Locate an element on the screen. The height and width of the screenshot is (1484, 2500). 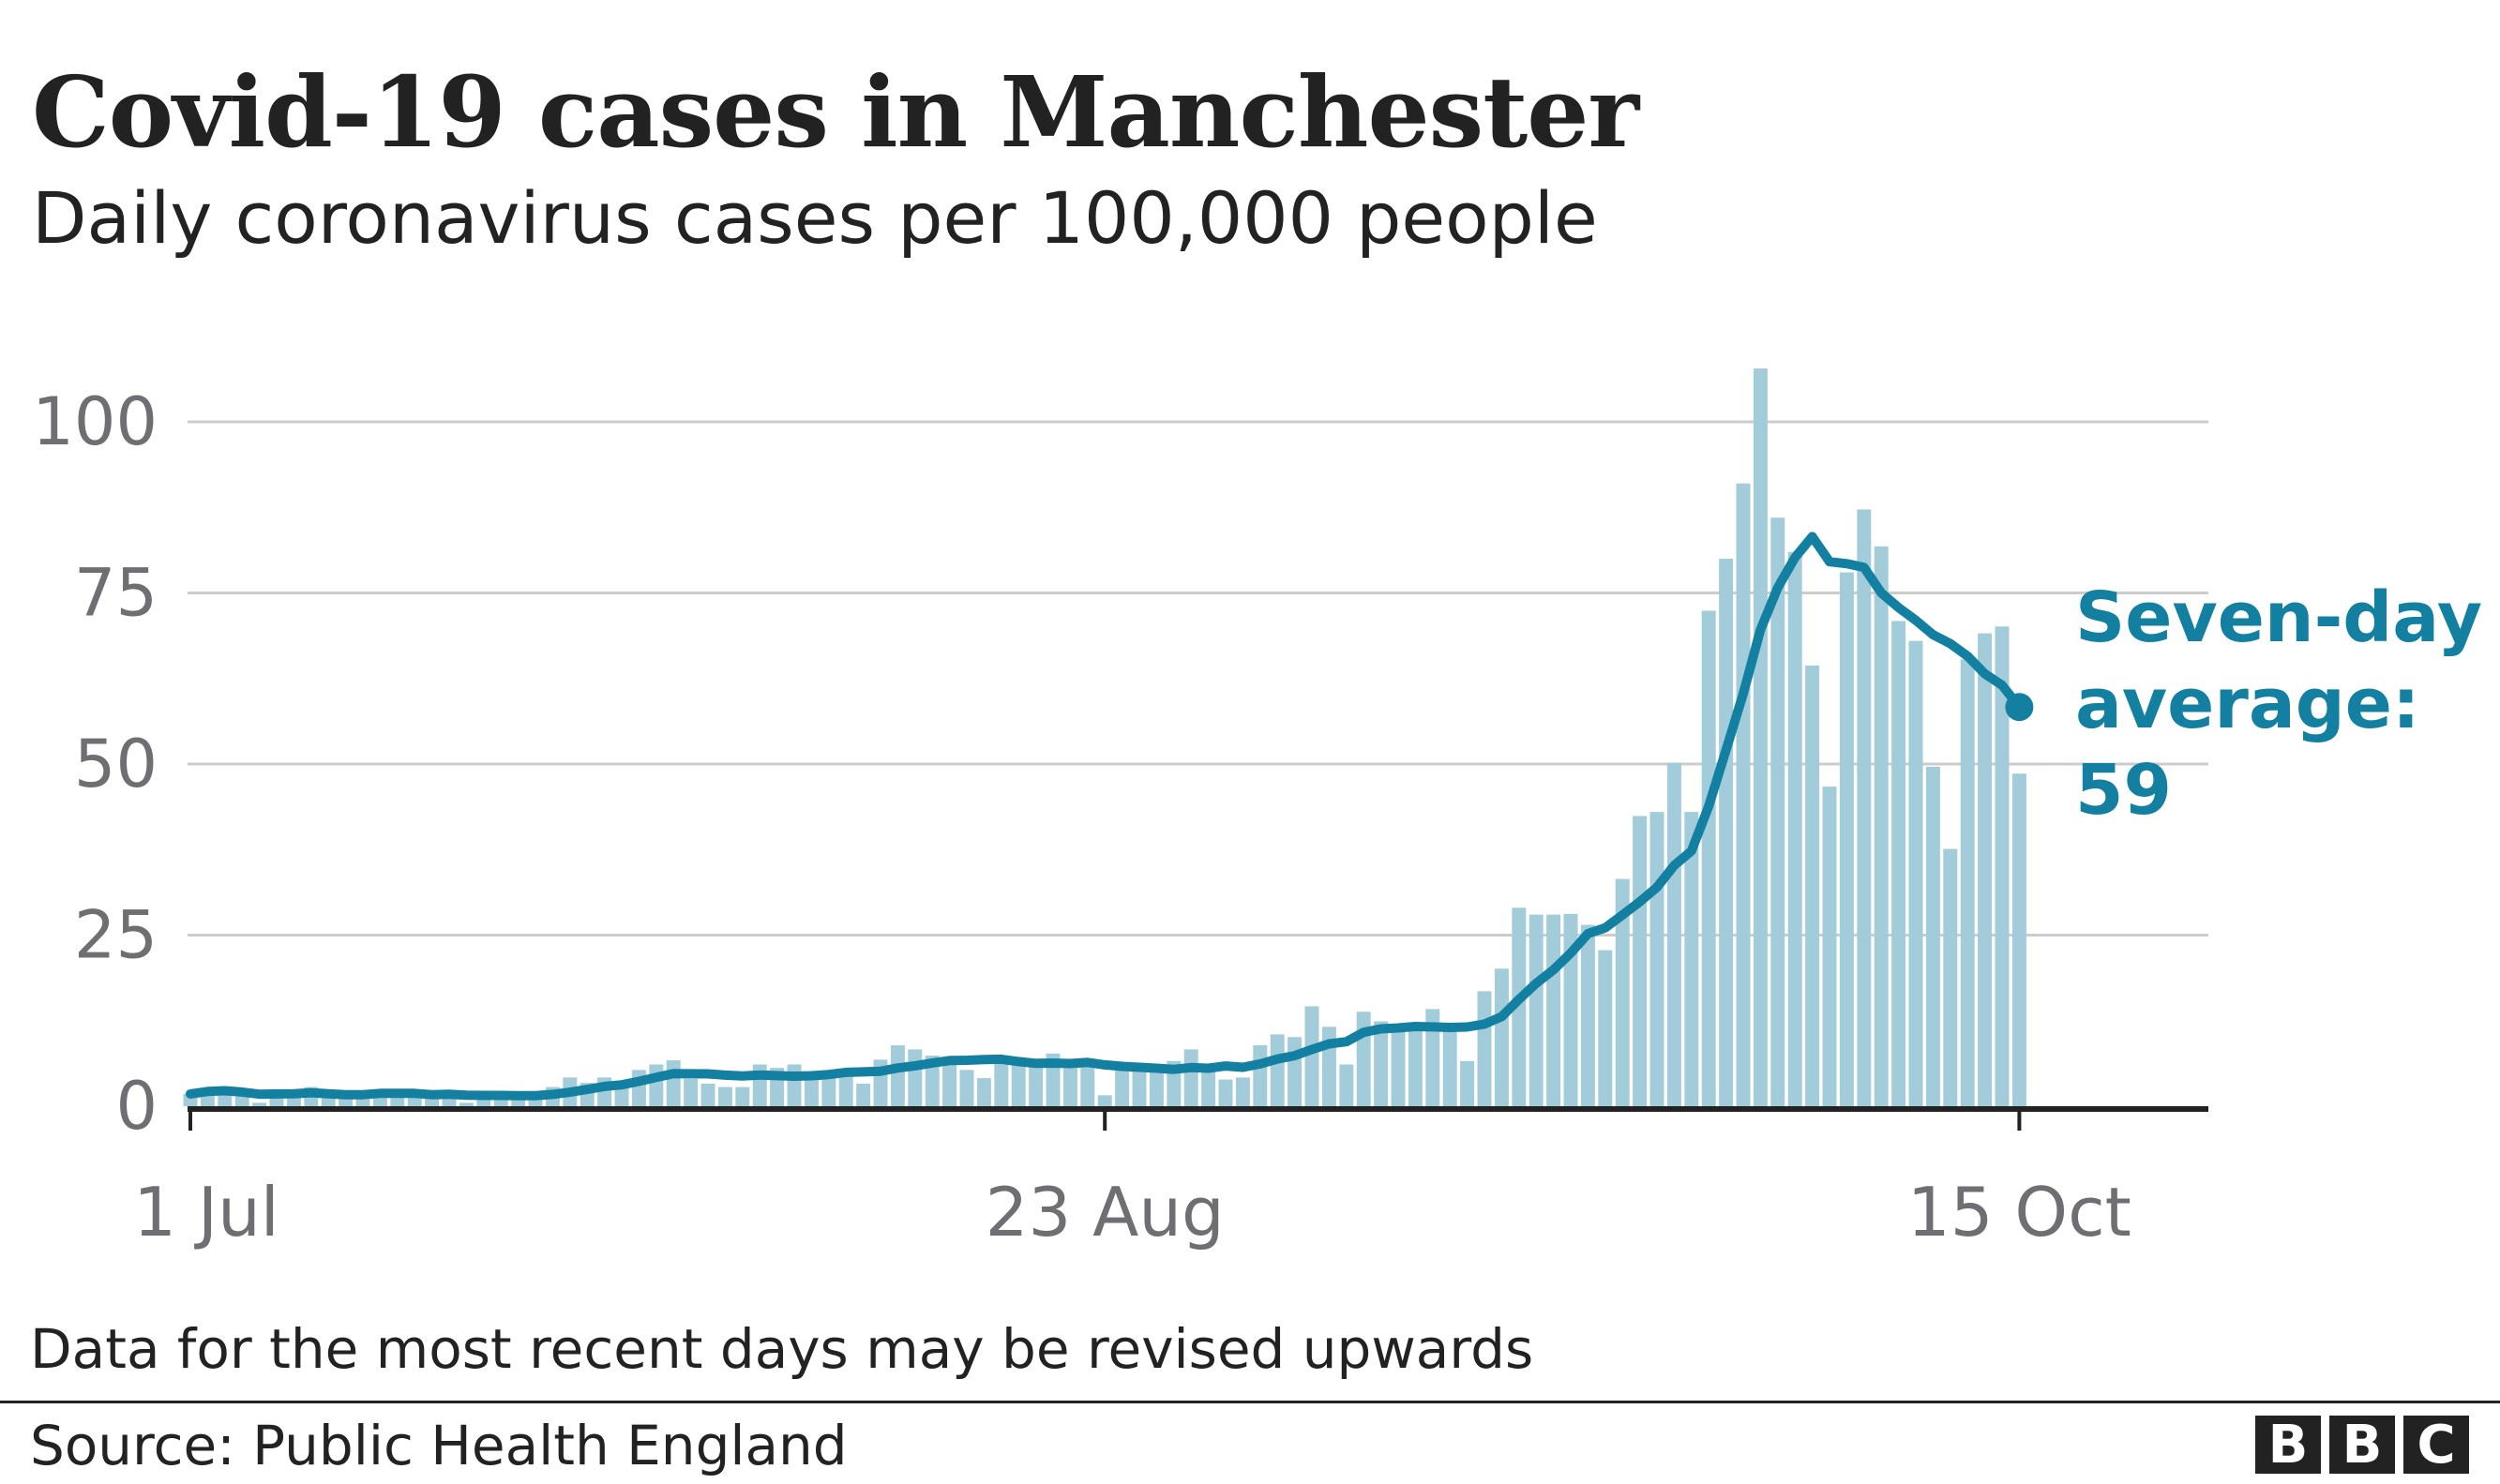
bbc-logo: B B C is located at coordinates (2362, 1445).